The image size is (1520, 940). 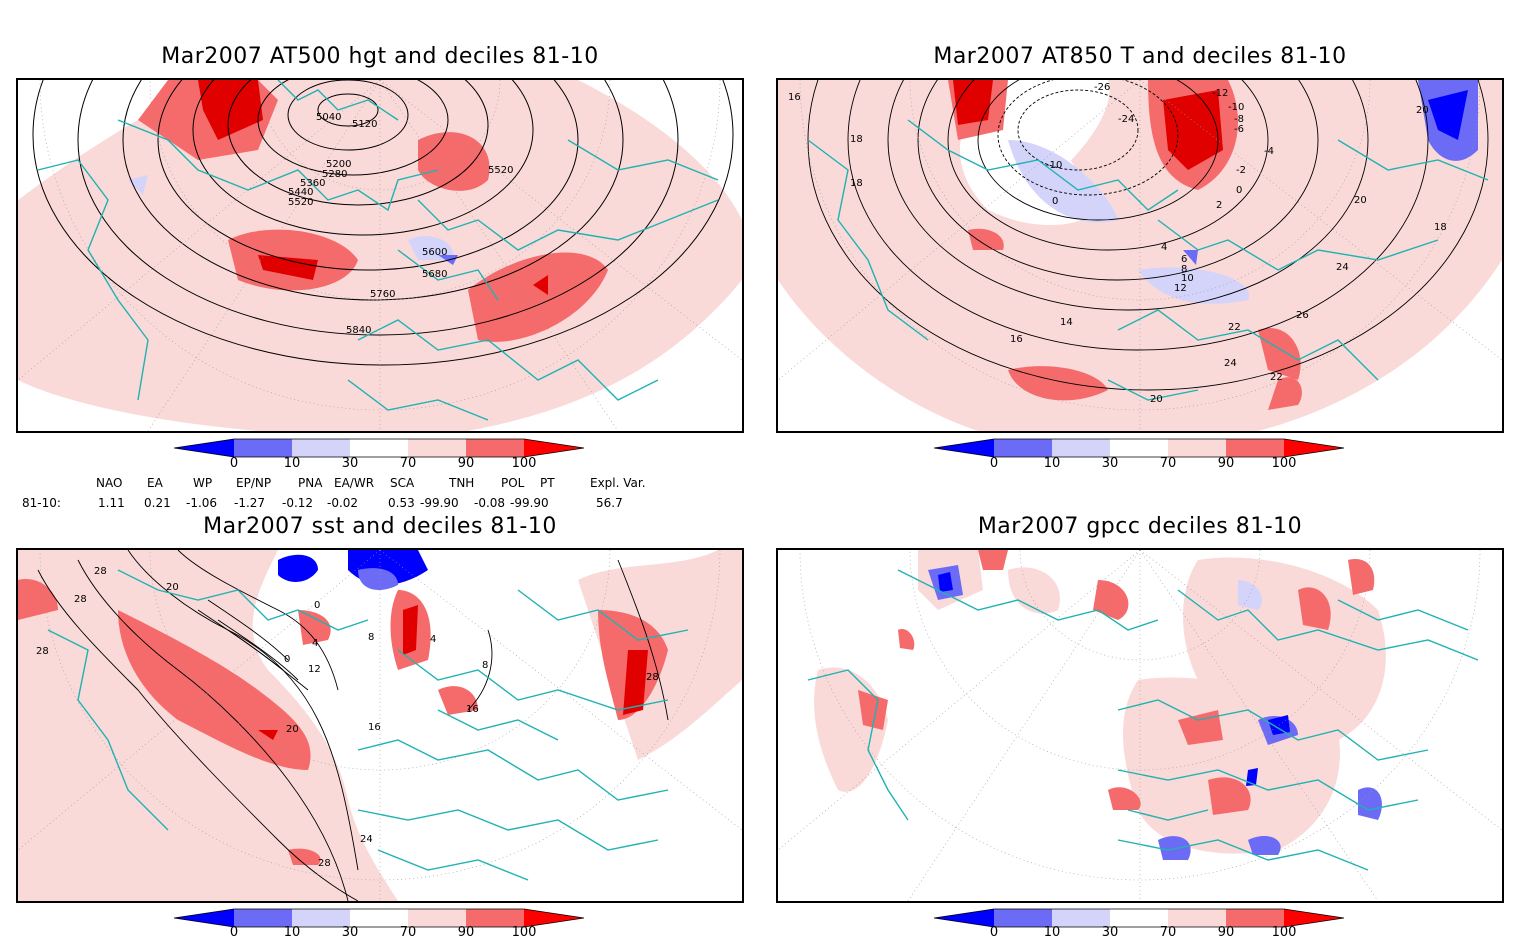 What do you see at coordinates (618, 483) in the screenshot?
I see `index-header: Expl. Var.` at bounding box center [618, 483].